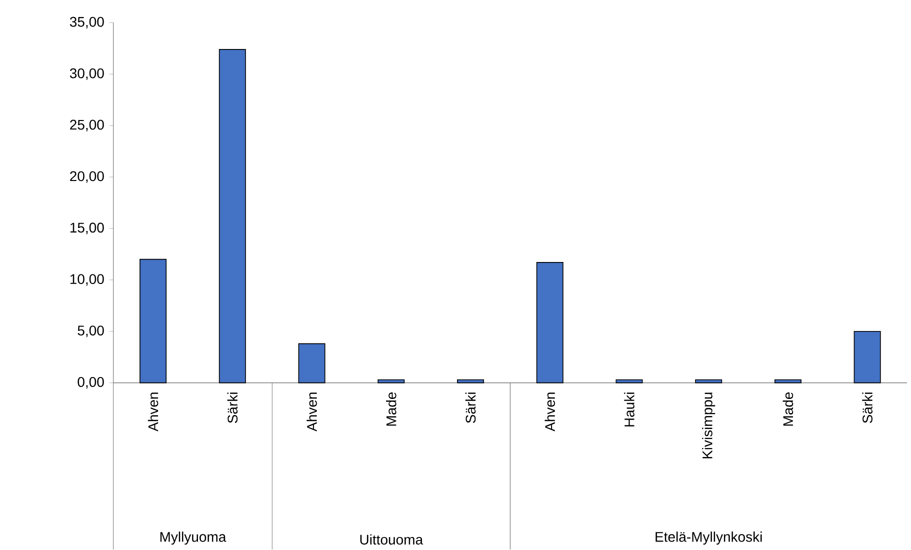 This screenshot has height=550, width=911. What do you see at coordinates (709, 425) in the screenshot?
I see `x-tick-label: Kivisimppu` at bounding box center [709, 425].